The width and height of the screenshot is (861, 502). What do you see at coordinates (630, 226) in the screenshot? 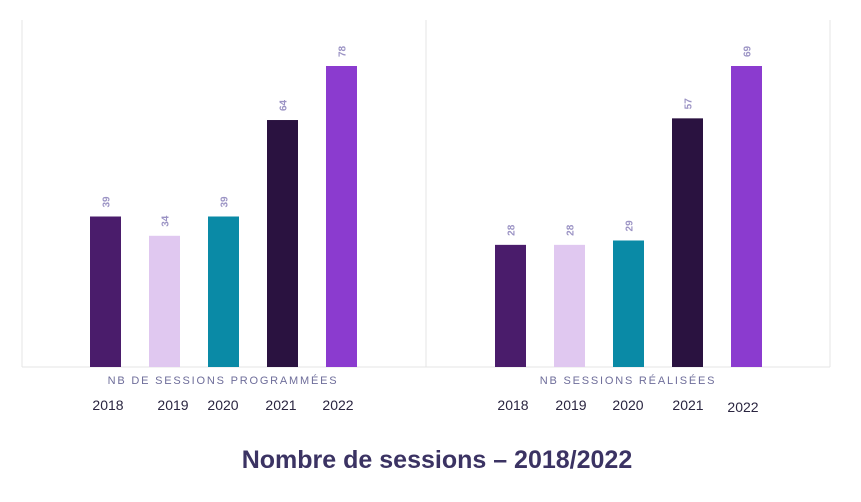
I see `data-label: 29` at bounding box center [630, 226].